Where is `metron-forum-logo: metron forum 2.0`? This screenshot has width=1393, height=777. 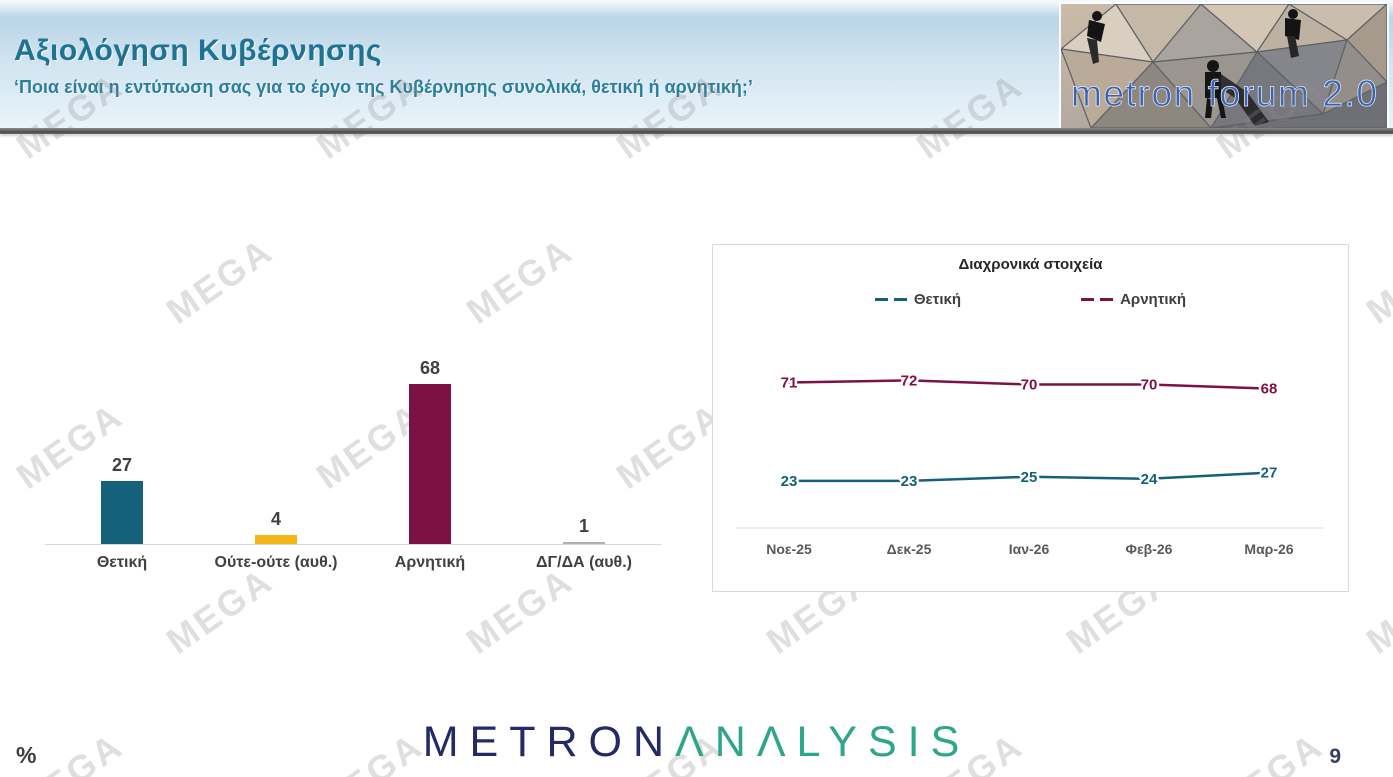 metron-forum-logo: metron forum 2.0 is located at coordinates (1224, 66).